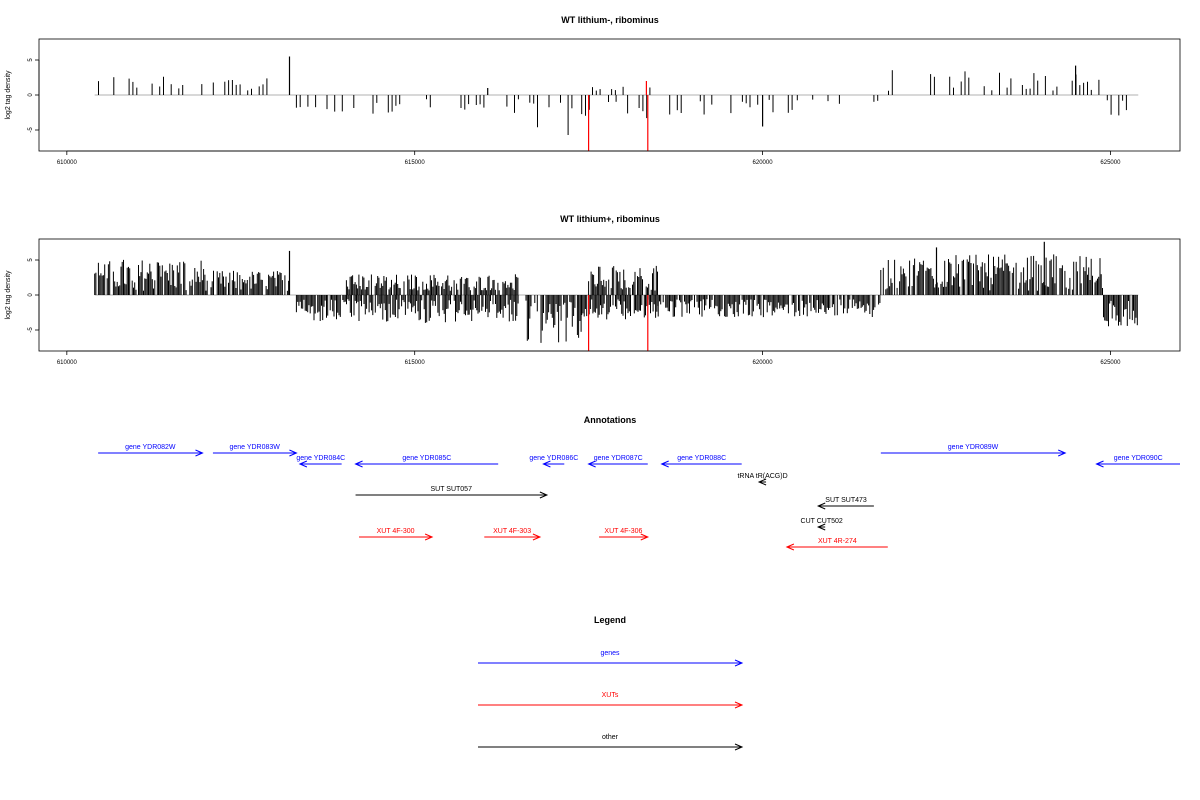  Describe the element at coordinates (846, 500) in the screenshot. I see `feature-label: SUT SUT473` at that location.